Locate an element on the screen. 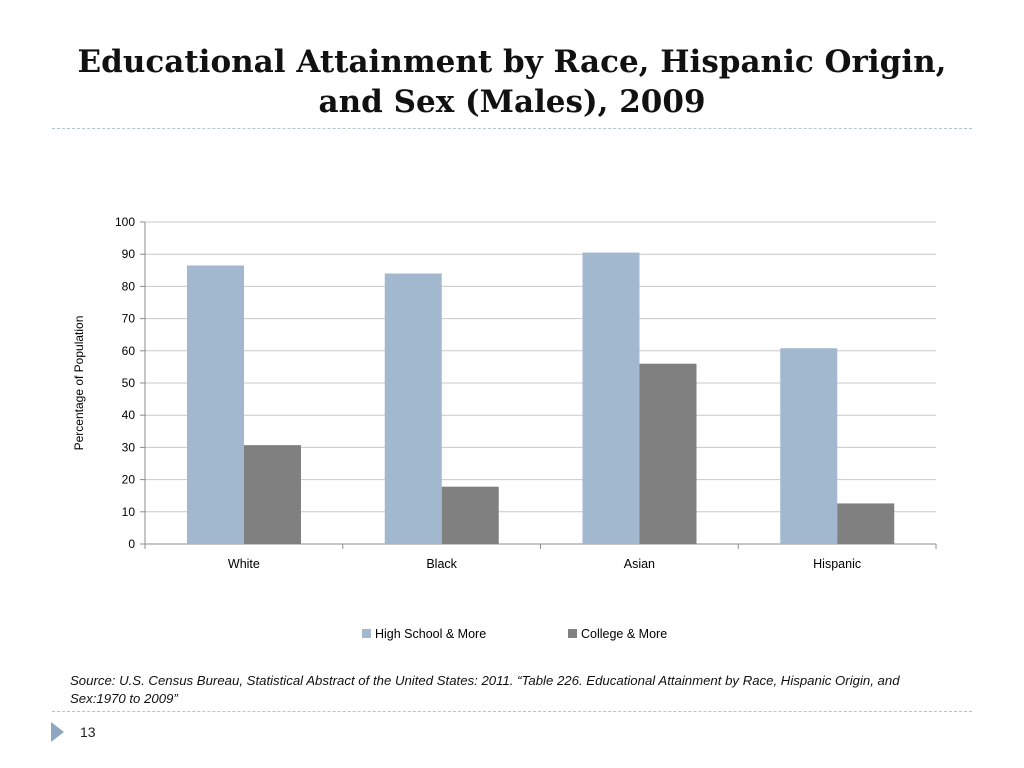 The width and height of the screenshot is (1024, 768). x-category-label: Hispanic is located at coordinates (837, 564).